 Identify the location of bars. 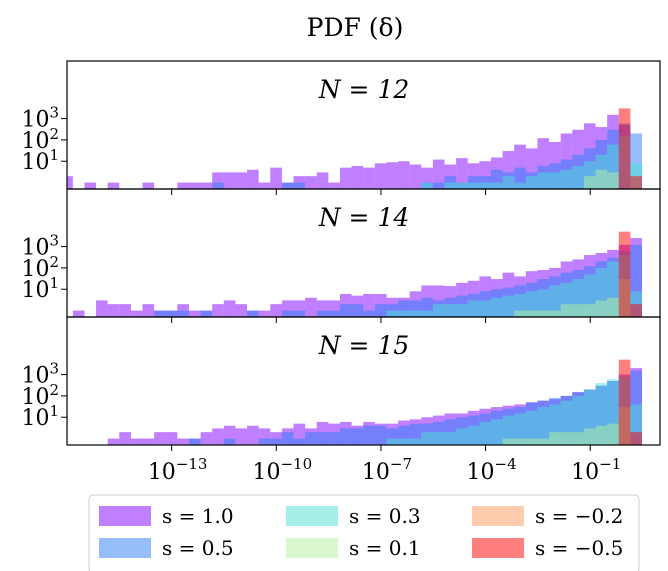
(375, 402).